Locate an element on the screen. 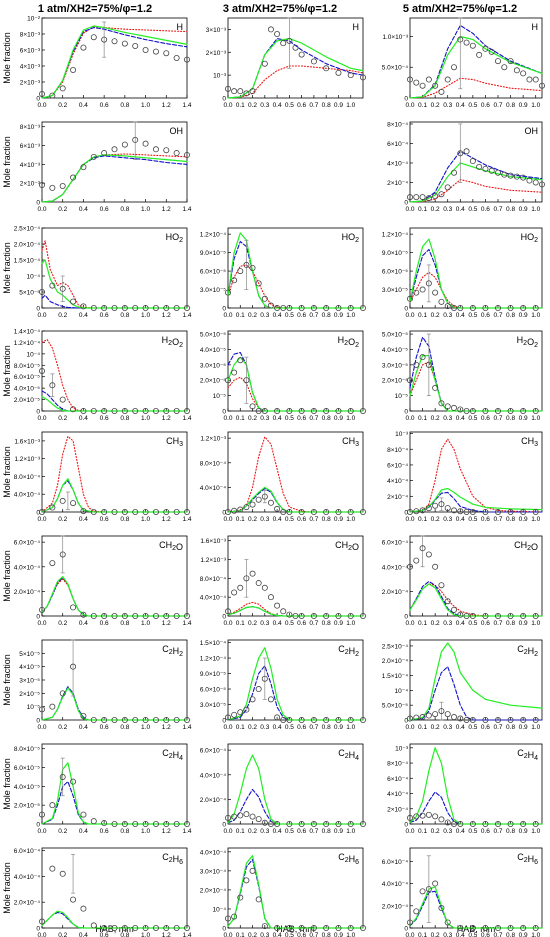 The height and width of the screenshot is (937, 550). y-tick-label: 2.0×10⁻⁴ is located at coordinates (213, 890).